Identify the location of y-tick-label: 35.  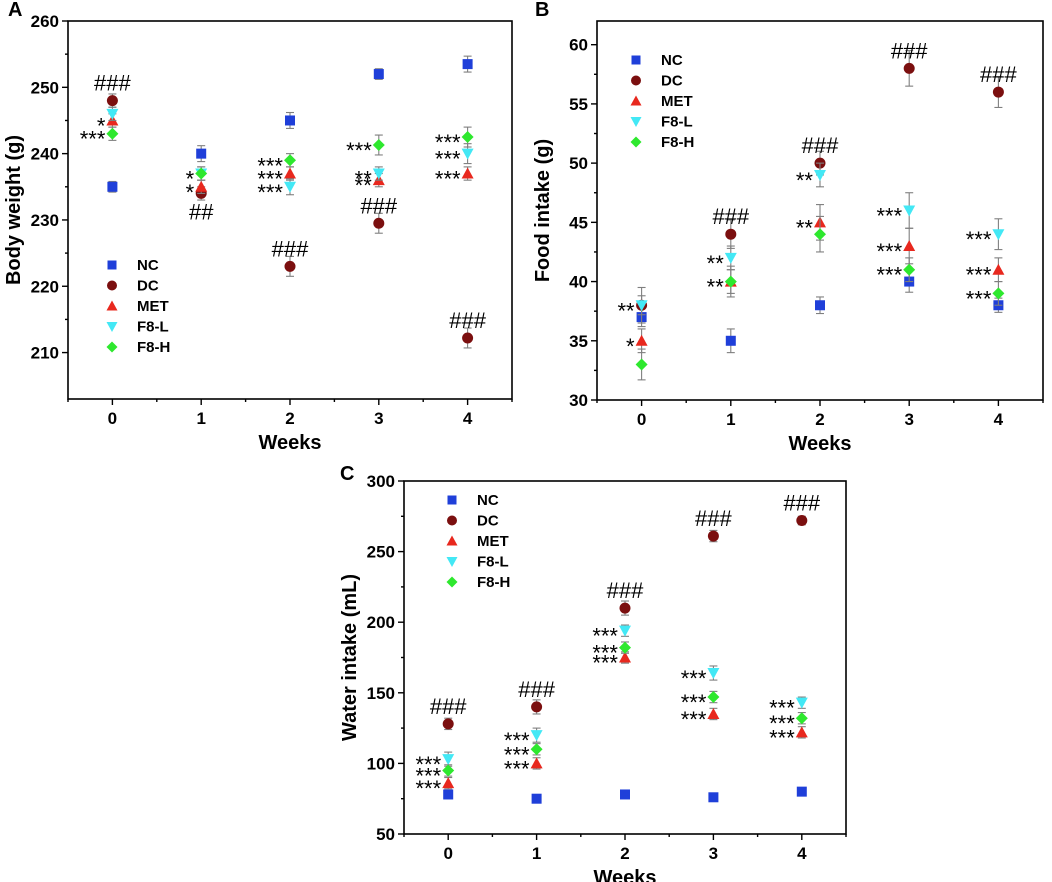
(578, 341).